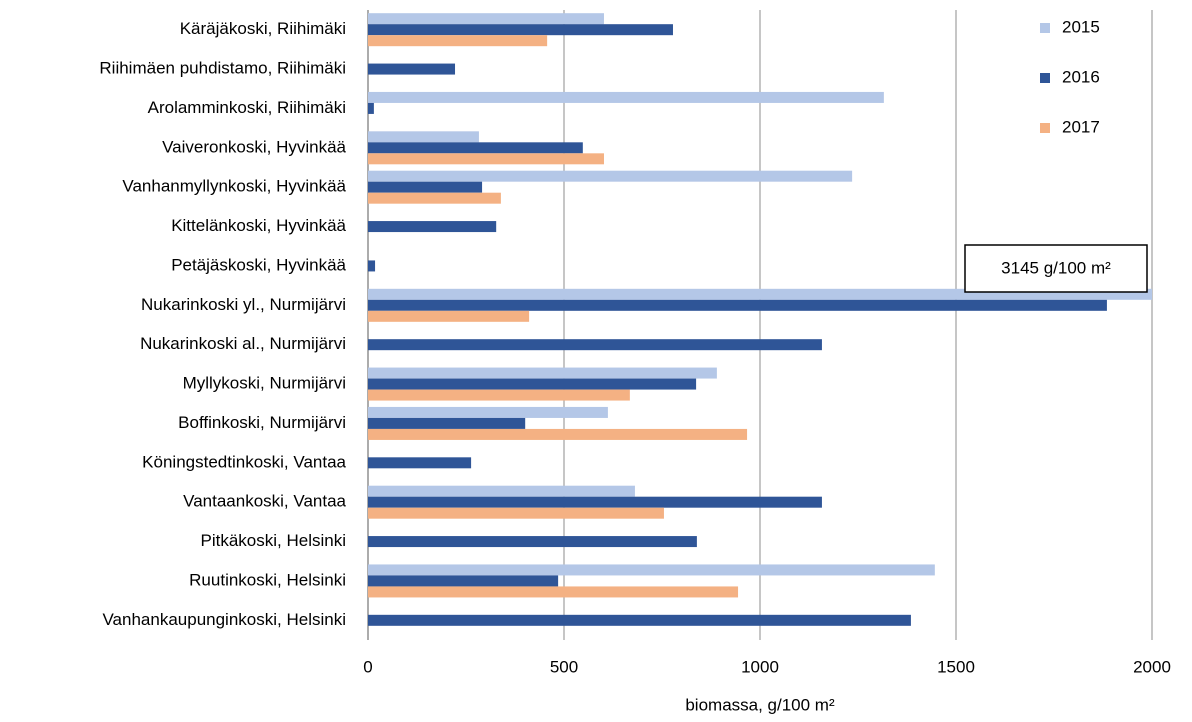 Image resolution: width=1192 pixels, height=722 pixels. What do you see at coordinates (1081, 76) in the screenshot?
I see `legend-label: 2016` at bounding box center [1081, 76].